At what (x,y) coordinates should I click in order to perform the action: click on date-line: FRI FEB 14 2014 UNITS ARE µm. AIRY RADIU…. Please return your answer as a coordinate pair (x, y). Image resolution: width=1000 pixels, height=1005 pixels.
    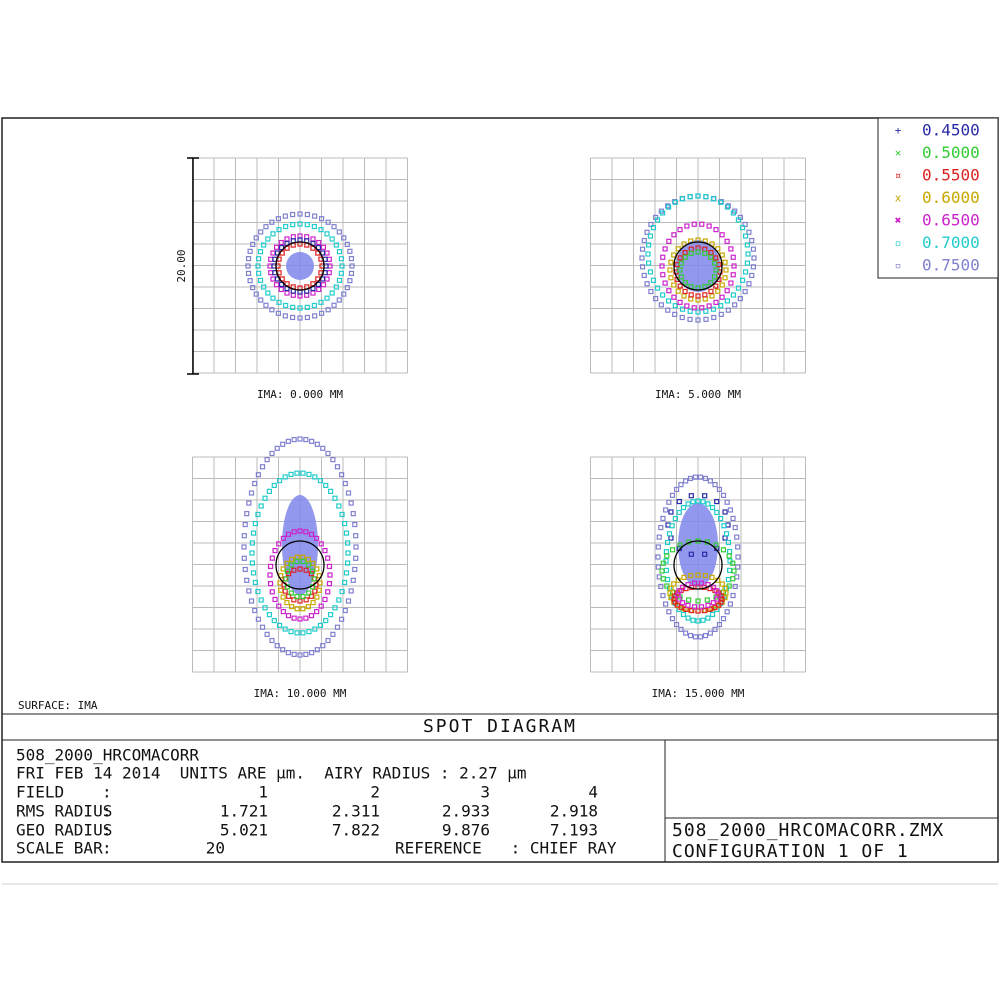
    Looking at the image, I should click on (271, 773).